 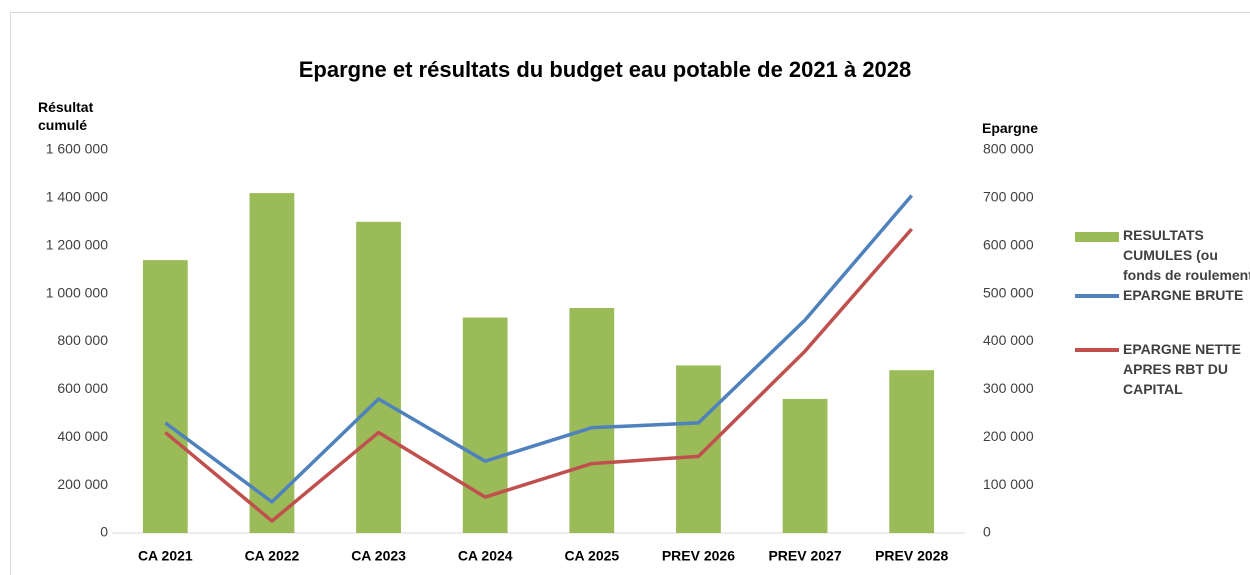 I want to click on y2-tick-label: 200 000, so click(x=1008, y=436).